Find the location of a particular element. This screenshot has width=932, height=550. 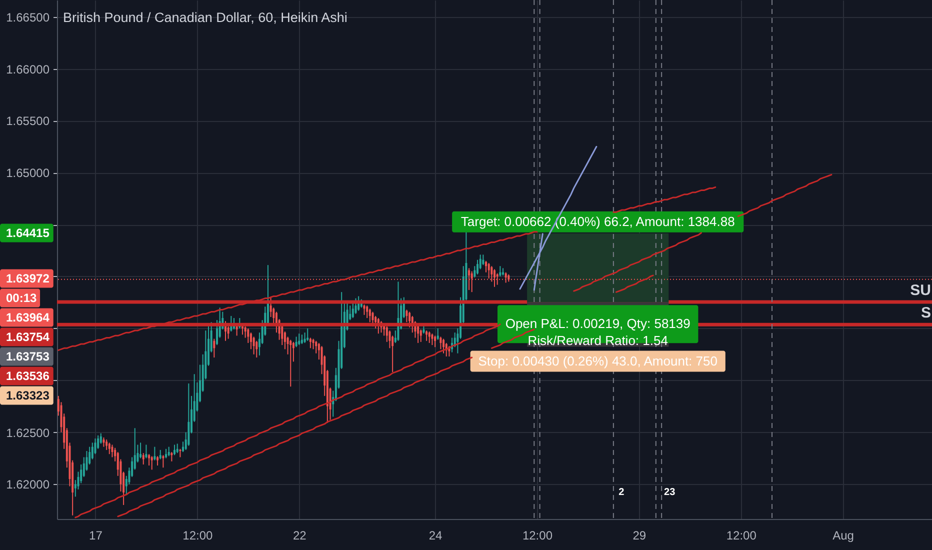

text: 1.63753 is located at coordinates (28, 357).